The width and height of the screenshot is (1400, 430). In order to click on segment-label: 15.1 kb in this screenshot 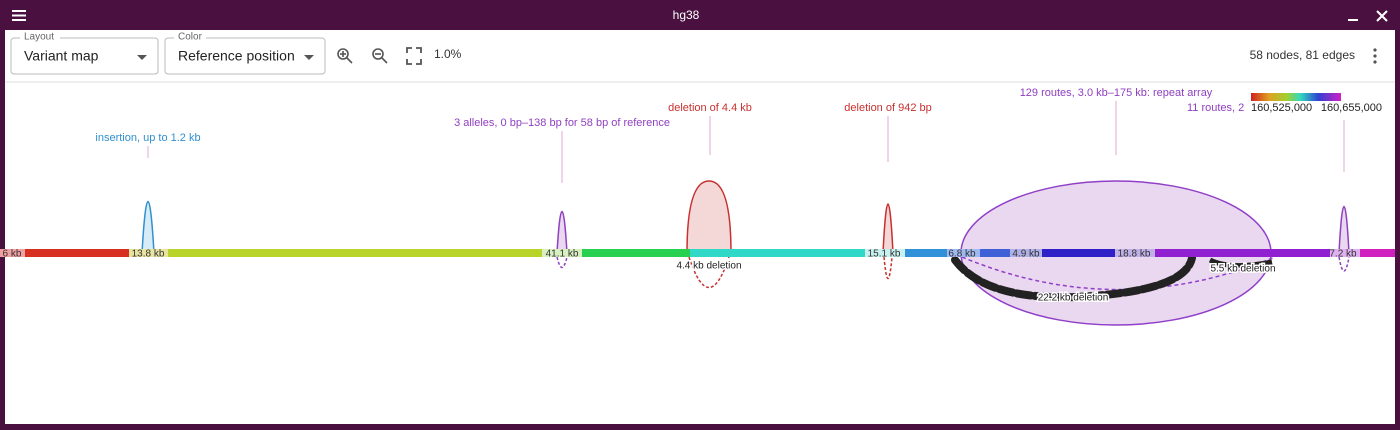, I will do `click(884, 254)`.